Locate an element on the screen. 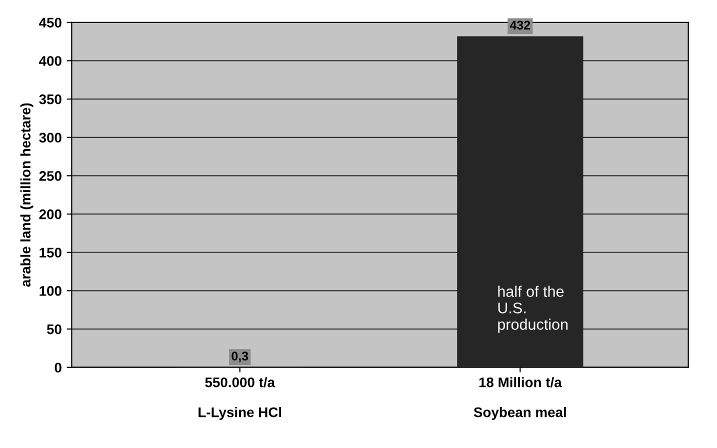  y-tick-label: 450 is located at coordinates (50, 23).